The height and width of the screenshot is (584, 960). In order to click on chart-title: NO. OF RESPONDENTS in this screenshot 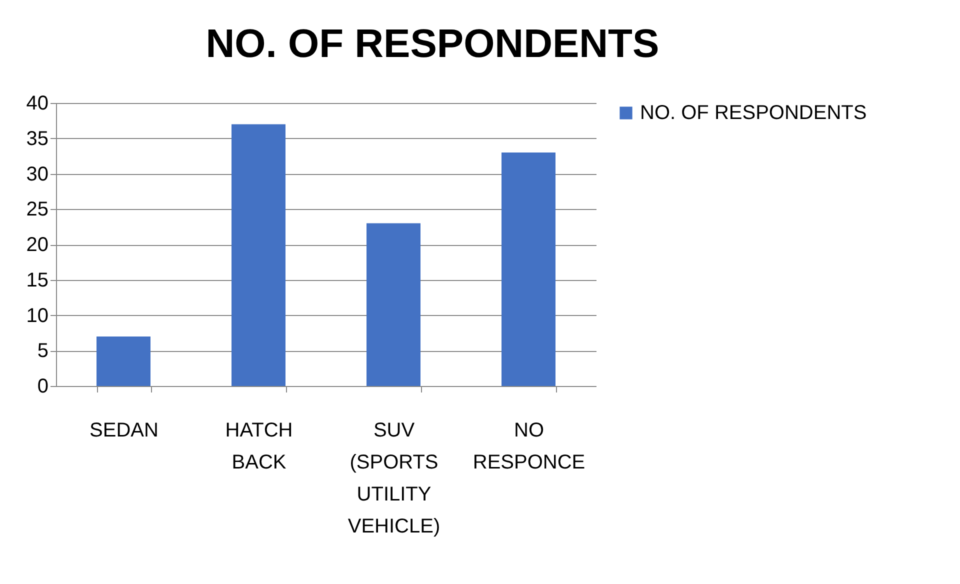, I will do `click(433, 44)`.